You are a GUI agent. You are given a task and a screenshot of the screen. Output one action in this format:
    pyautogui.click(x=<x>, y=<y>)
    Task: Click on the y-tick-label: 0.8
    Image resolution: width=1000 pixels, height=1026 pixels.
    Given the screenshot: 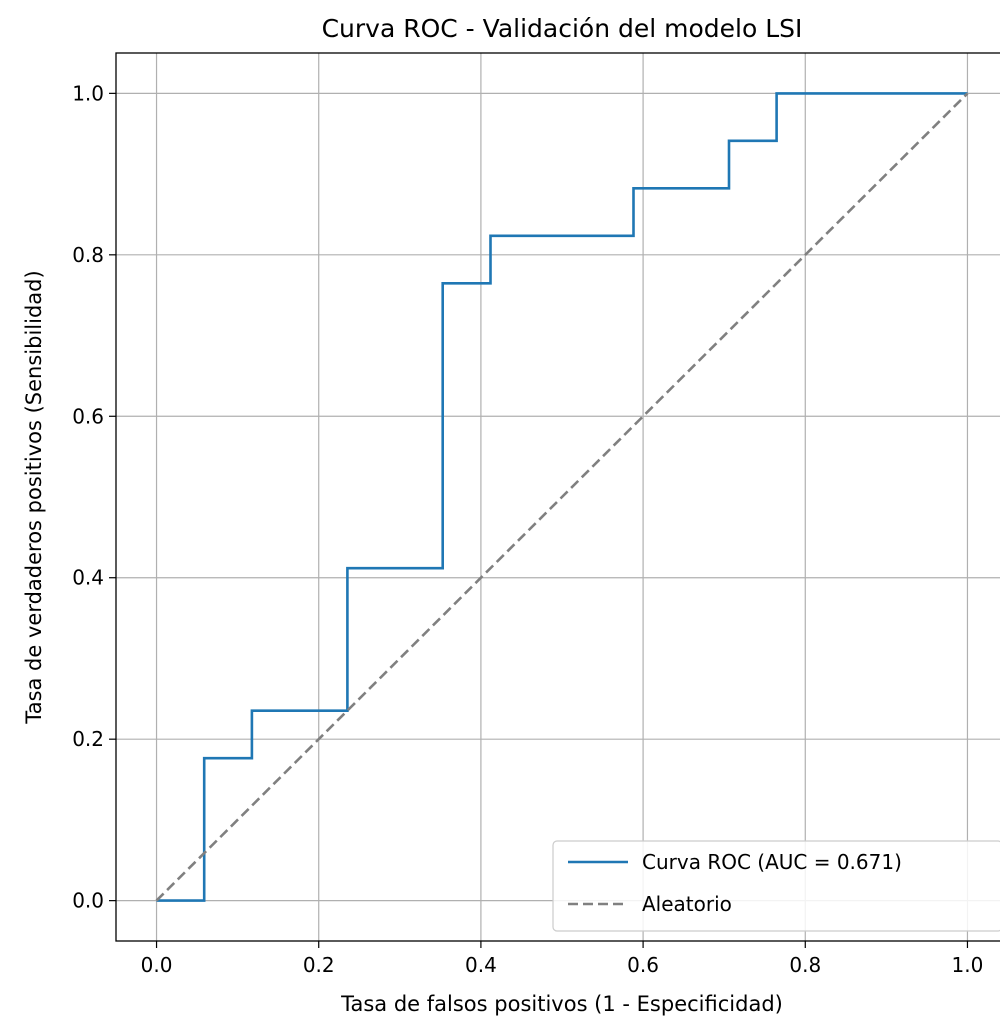 What is the action you would take?
    pyautogui.click(x=88, y=255)
    